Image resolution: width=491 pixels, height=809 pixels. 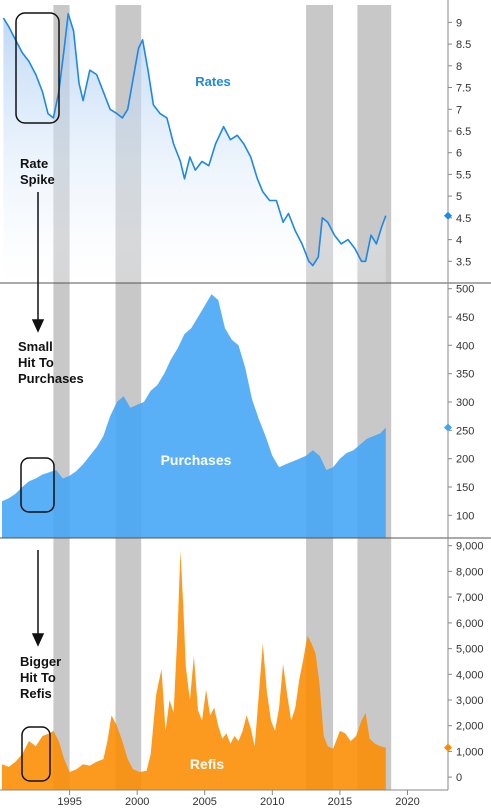 I want to click on y-tick-label-rates-10: 8.5, so click(x=463, y=45).